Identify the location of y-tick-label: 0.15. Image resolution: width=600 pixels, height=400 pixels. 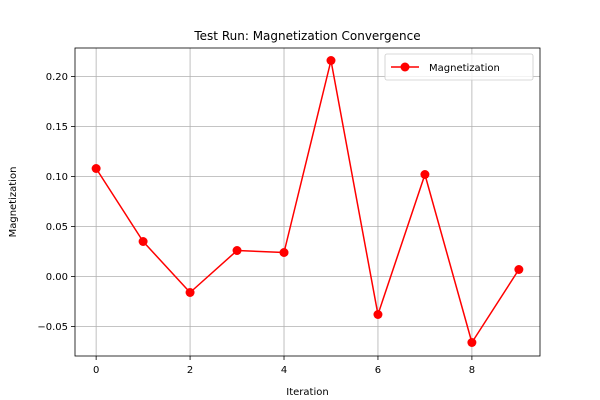
(57, 127).